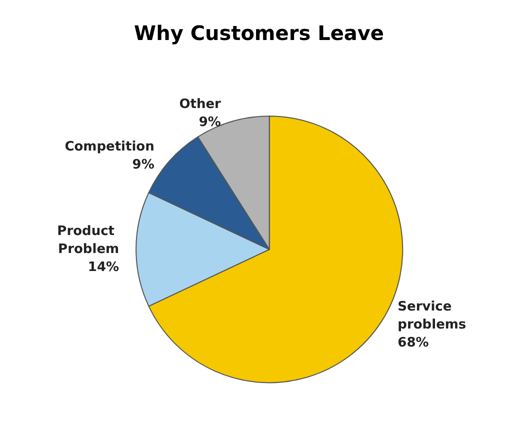  What do you see at coordinates (259, 33) in the screenshot?
I see `chart-title: Why Customers Leave` at bounding box center [259, 33].